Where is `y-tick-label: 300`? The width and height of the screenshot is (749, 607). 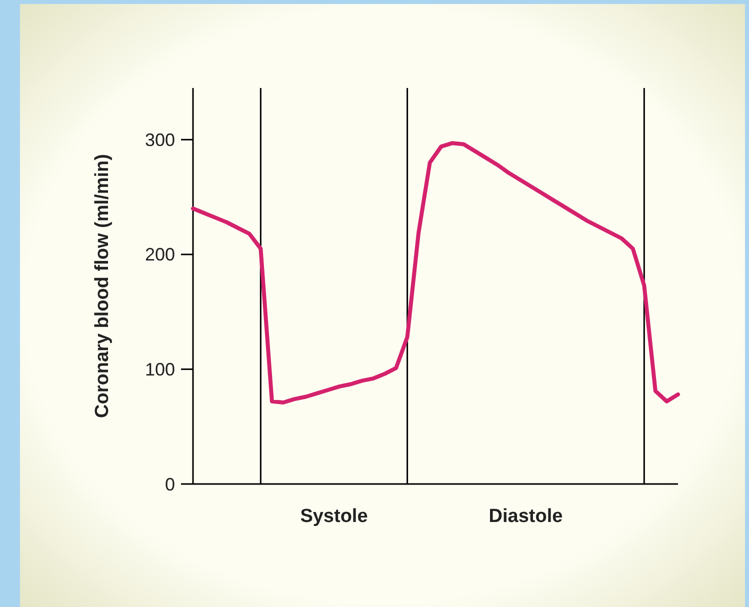
y-tick-label: 300 is located at coordinates (159, 140).